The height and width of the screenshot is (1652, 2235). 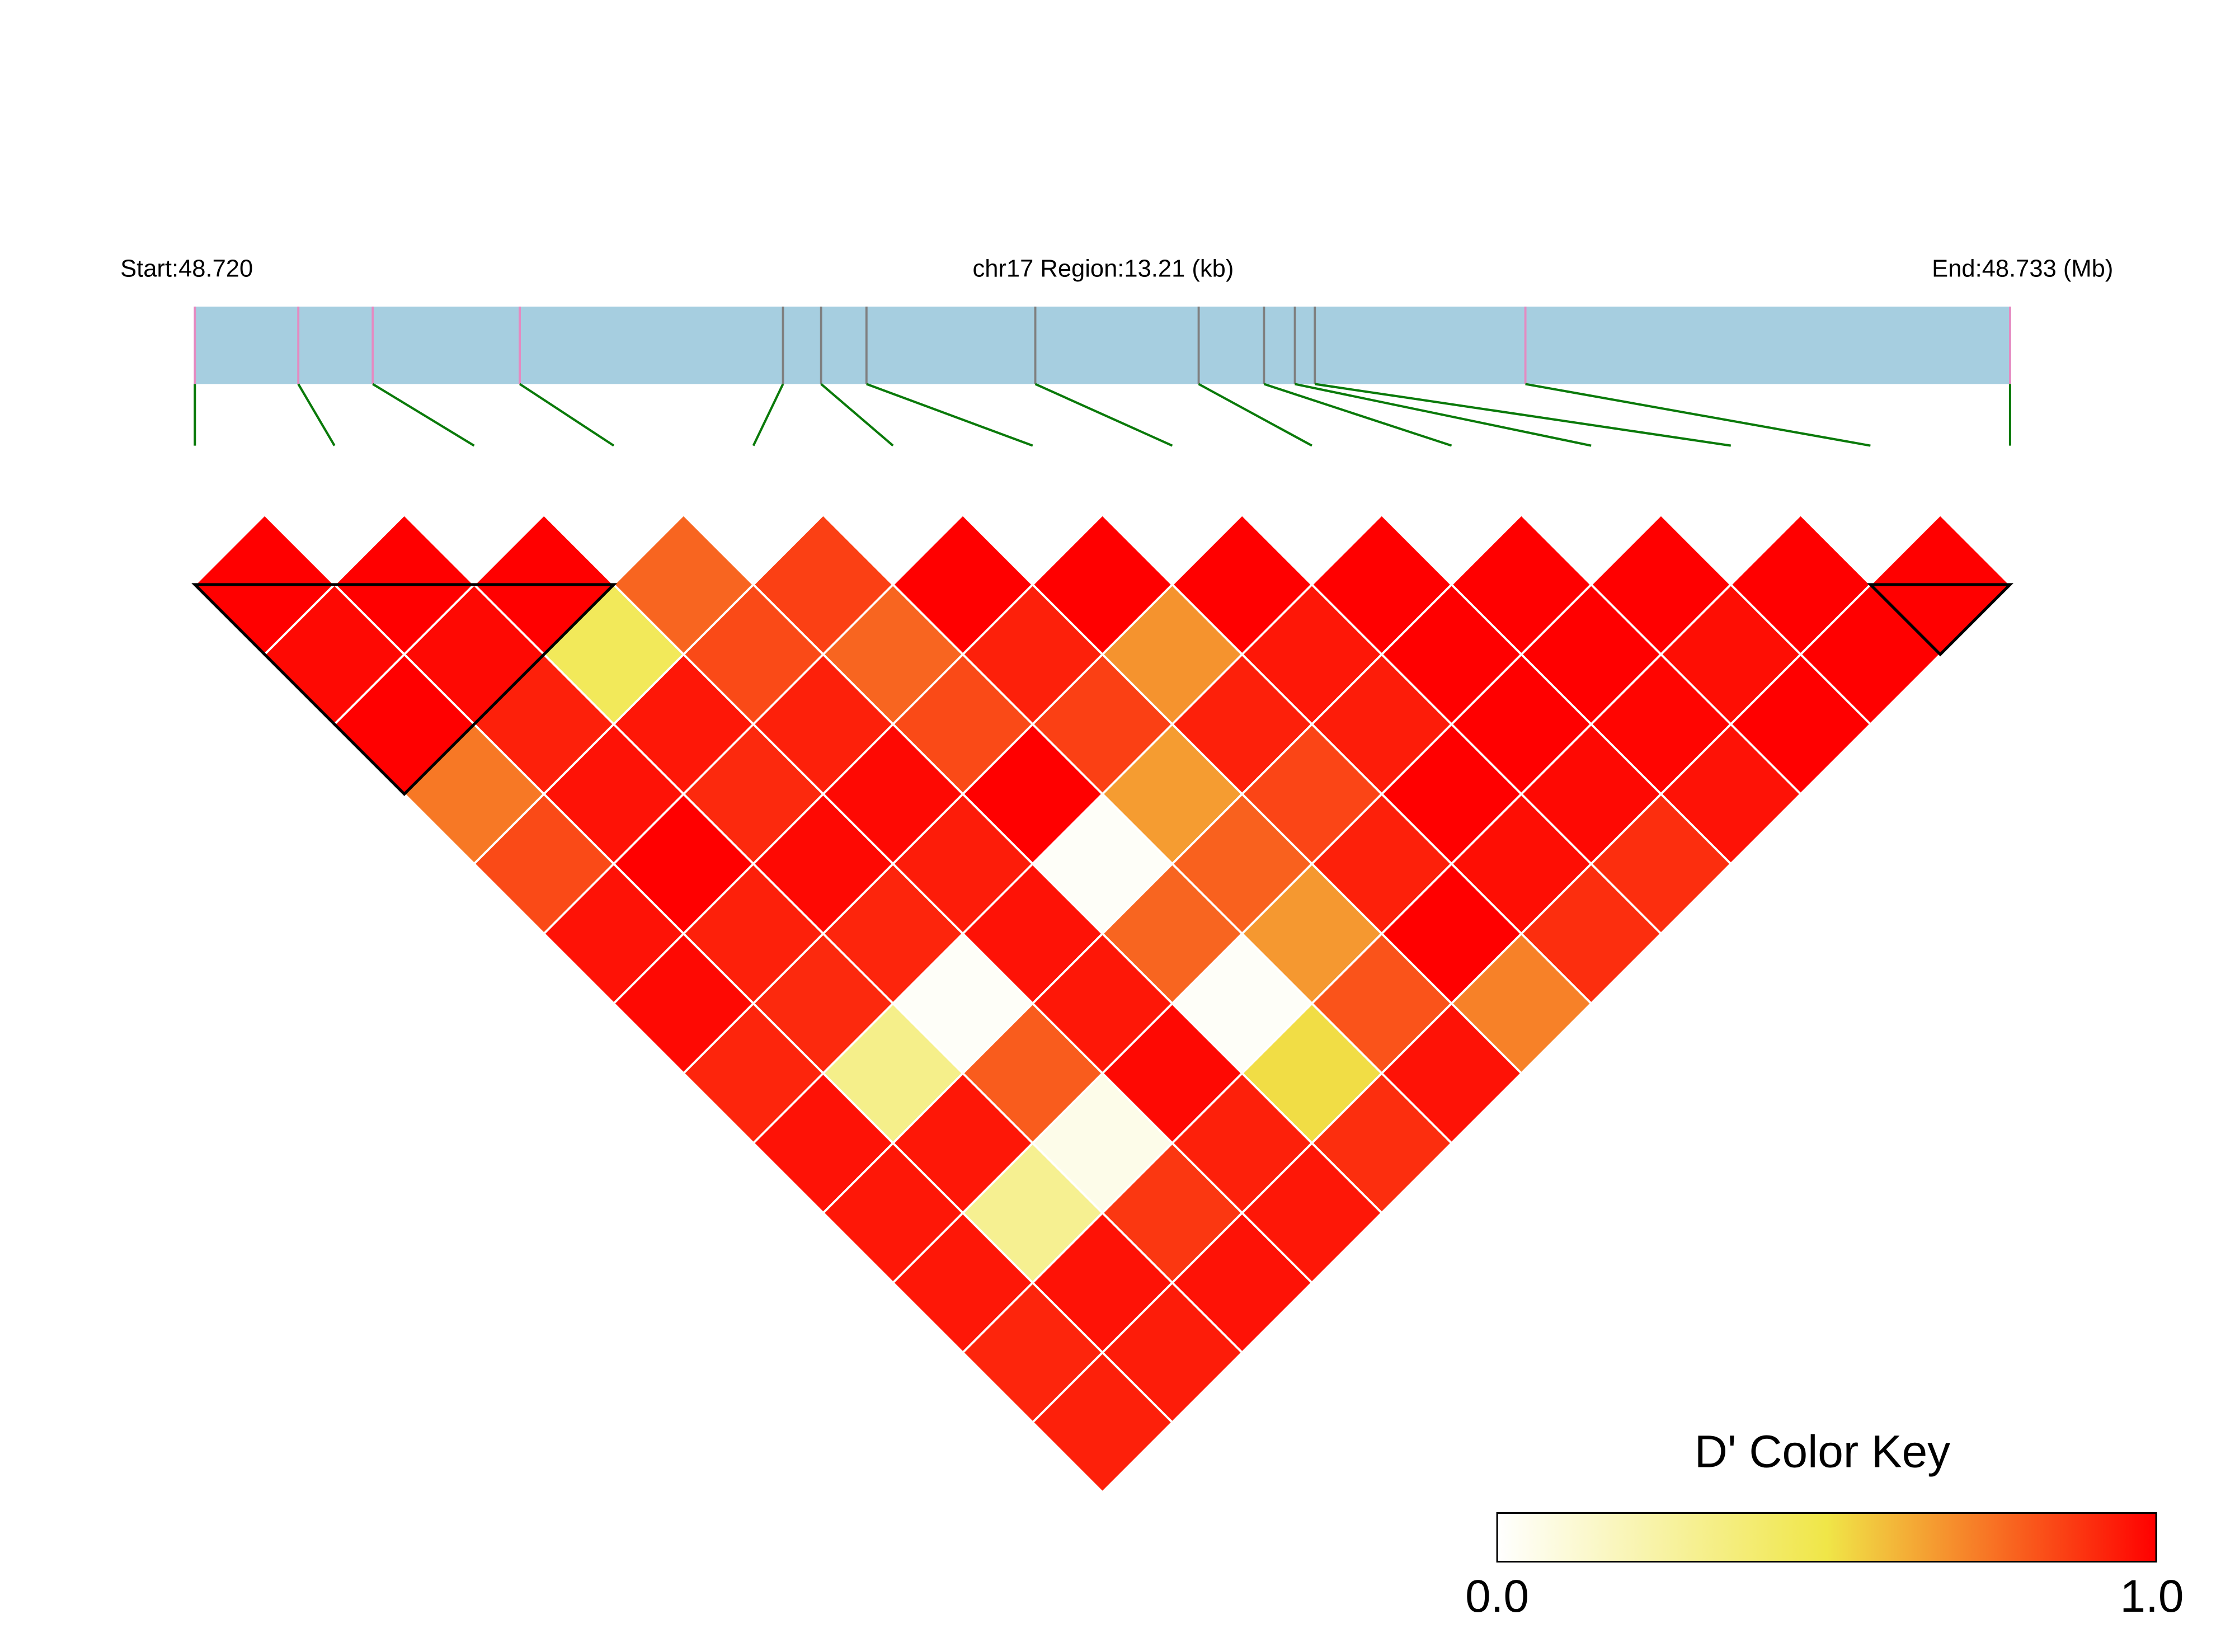 What do you see at coordinates (1497, 1596) in the screenshot?
I see `color-key-min-label: 0.0` at bounding box center [1497, 1596].